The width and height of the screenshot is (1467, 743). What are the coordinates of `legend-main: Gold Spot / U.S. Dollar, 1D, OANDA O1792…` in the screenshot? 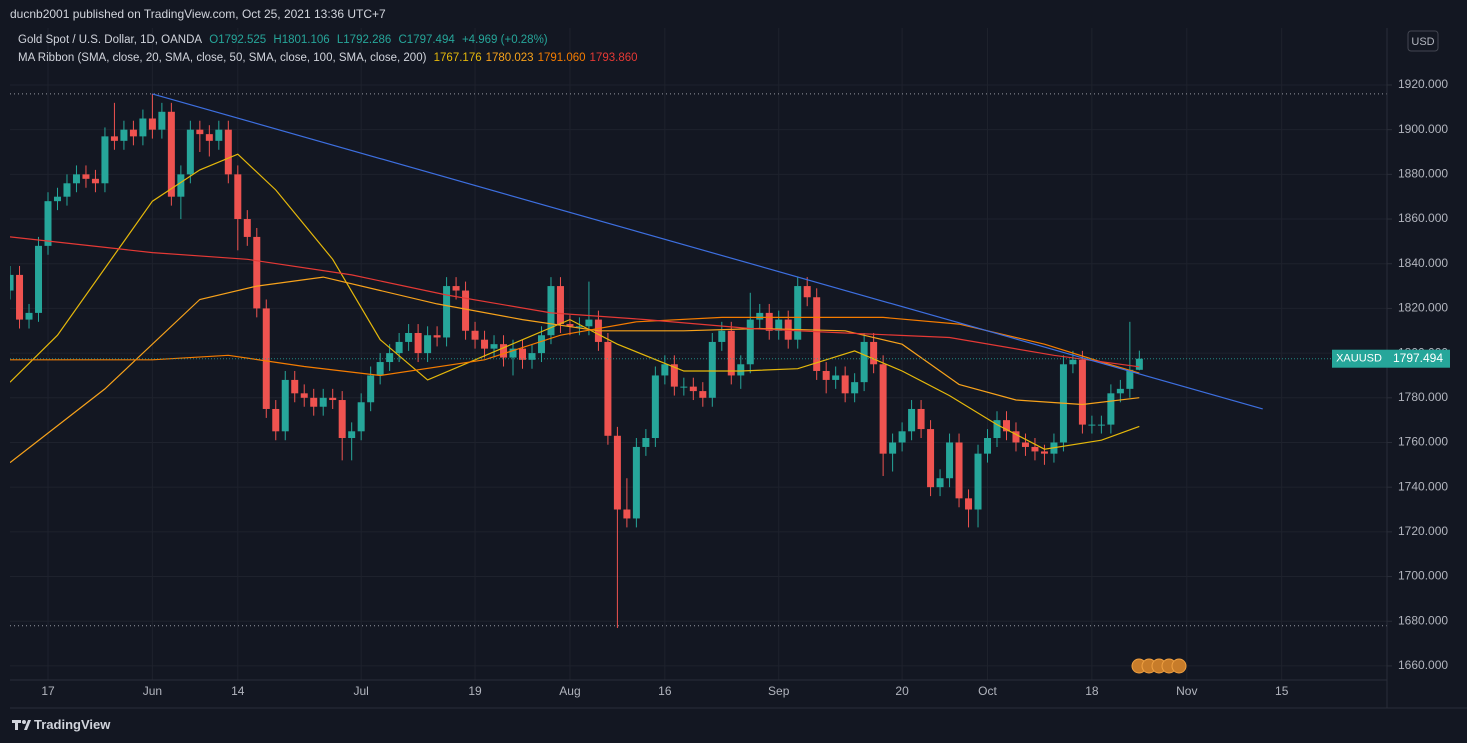 It's located at (285, 40).